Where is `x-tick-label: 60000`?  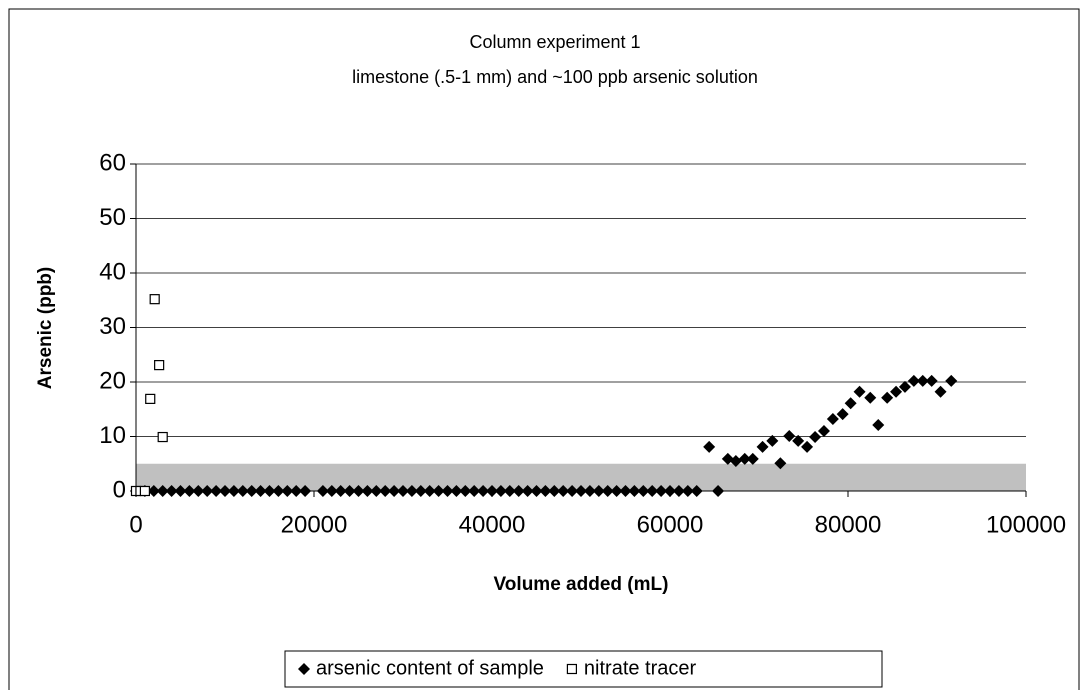
x-tick-label: 60000 is located at coordinates (670, 524).